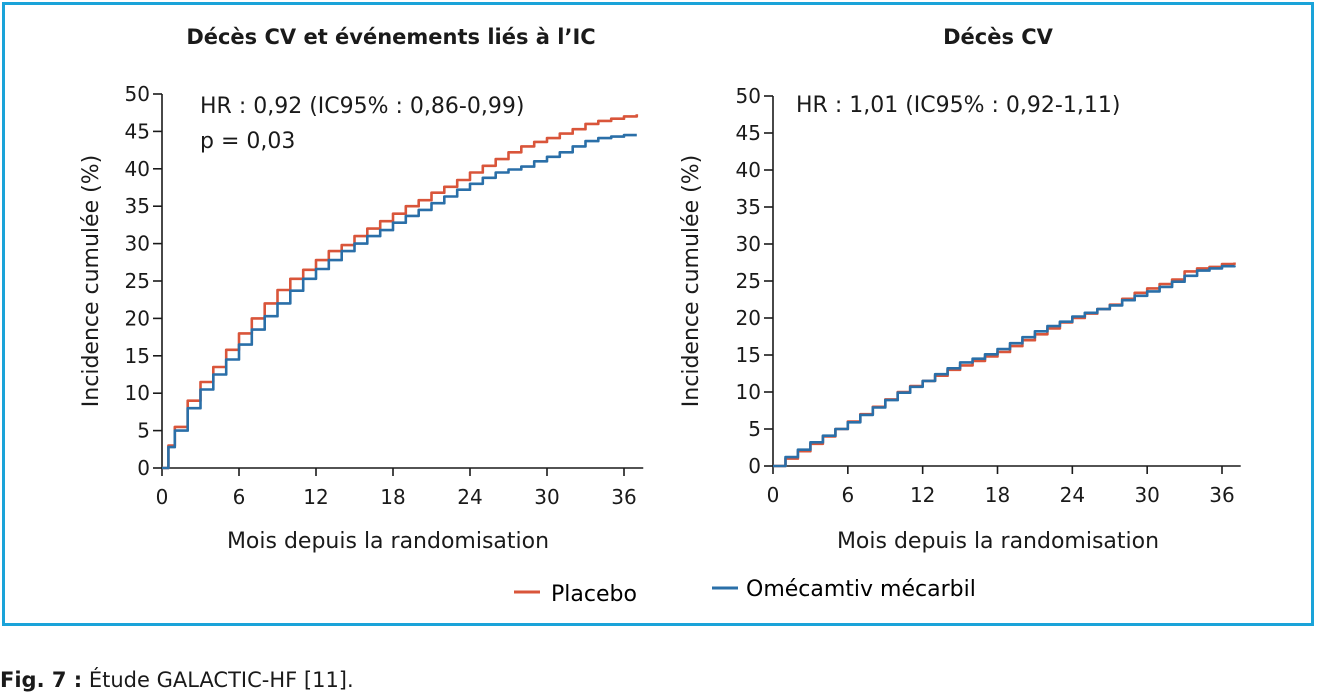  Describe the element at coordinates (745, 592) in the screenshot. I see `legend: Placebo Omécamtiv mécarbil` at that location.